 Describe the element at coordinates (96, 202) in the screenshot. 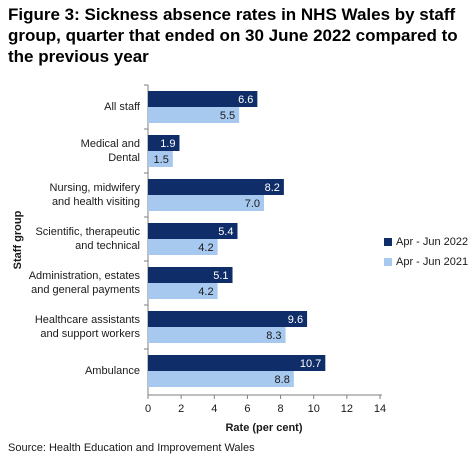

I see `y-tick-label-line: and health visiting` at that location.